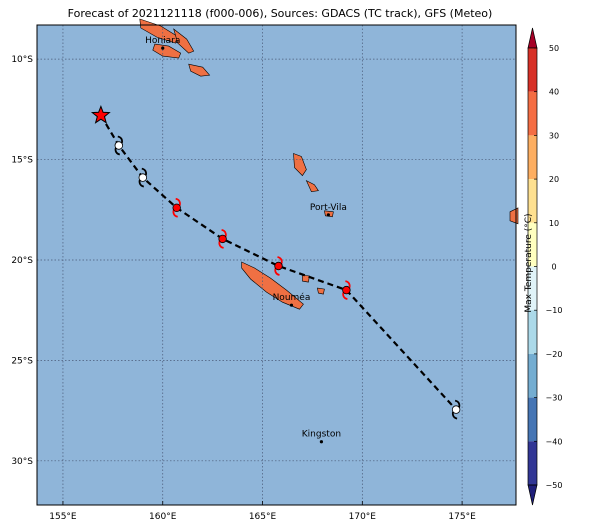  Describe the element at coordinates (545, 266) in the screenshot. I see `colorbar: 50 40 30 20 10 0 −10 −20 −30 −40 −50` at that location.